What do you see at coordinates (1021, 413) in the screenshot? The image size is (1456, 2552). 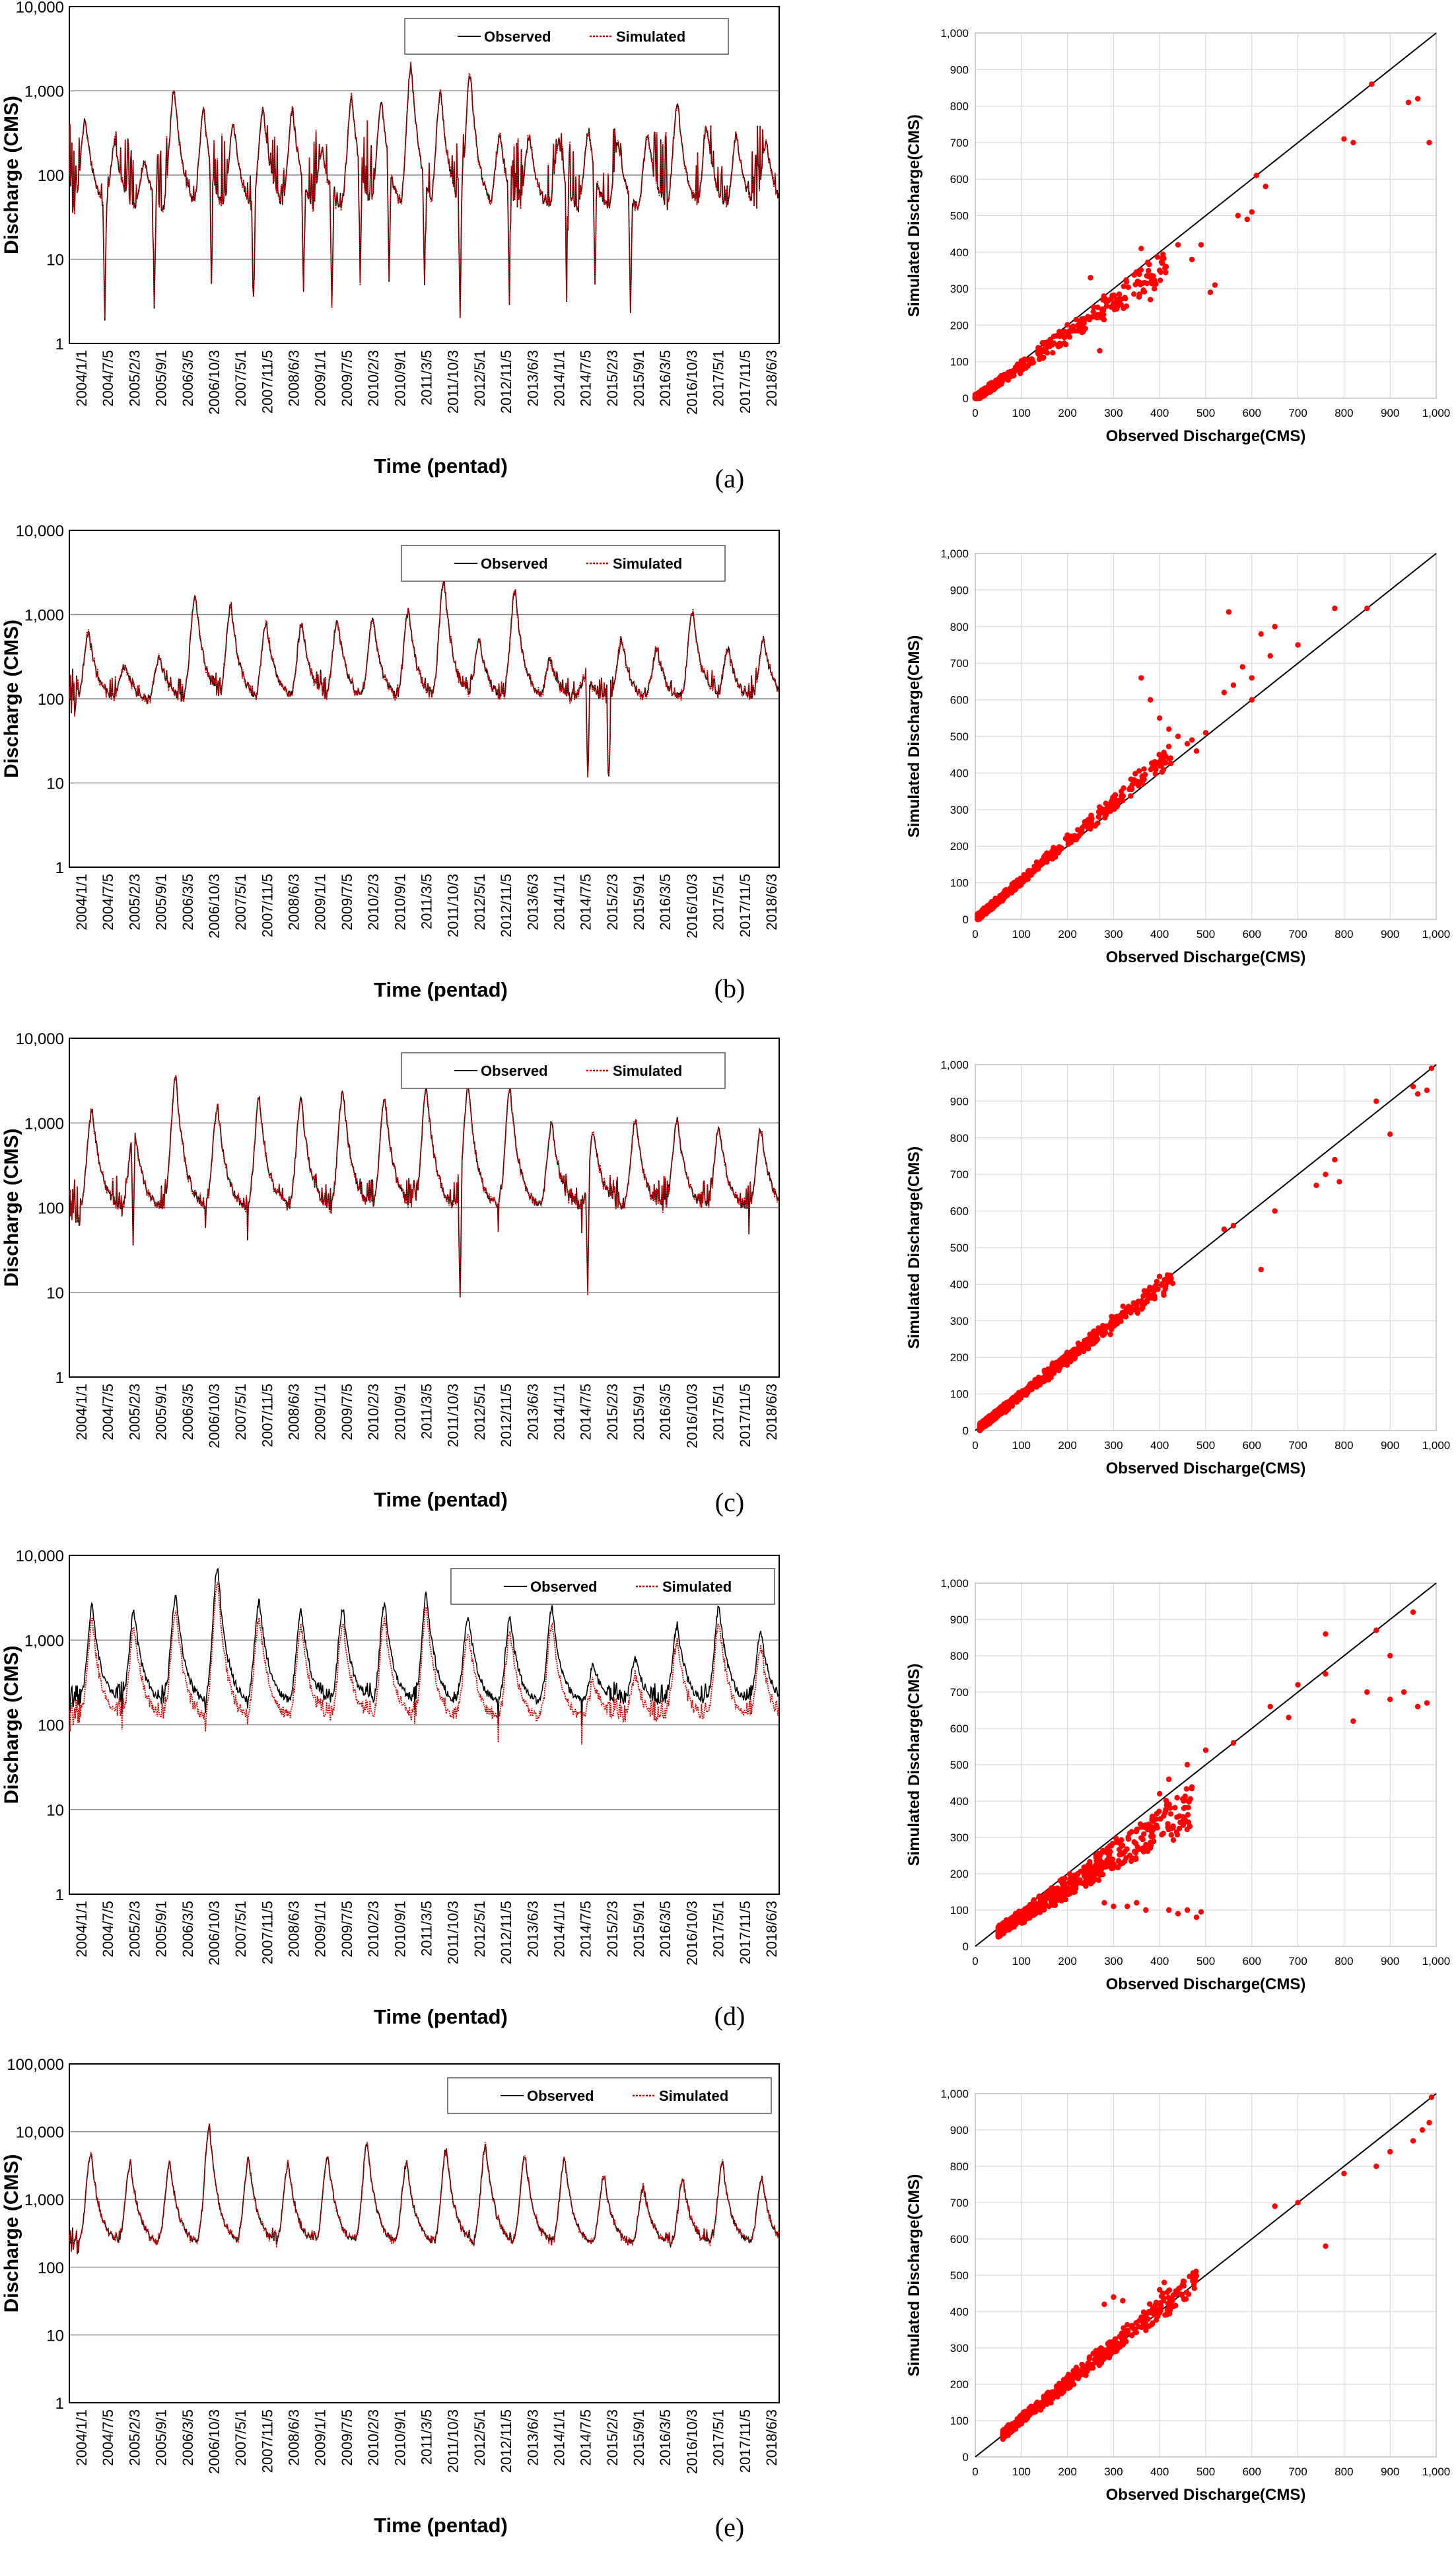 I see `x-tick-label: 100` at bounding box center [1021, 413].